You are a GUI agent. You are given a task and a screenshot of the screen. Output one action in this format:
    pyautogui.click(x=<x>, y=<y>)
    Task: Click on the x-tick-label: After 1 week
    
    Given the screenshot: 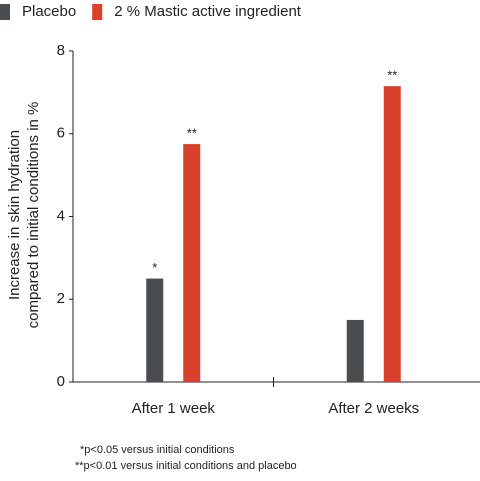 What is the action you would take?
    pyautogui.click(x=174, y=408)
    